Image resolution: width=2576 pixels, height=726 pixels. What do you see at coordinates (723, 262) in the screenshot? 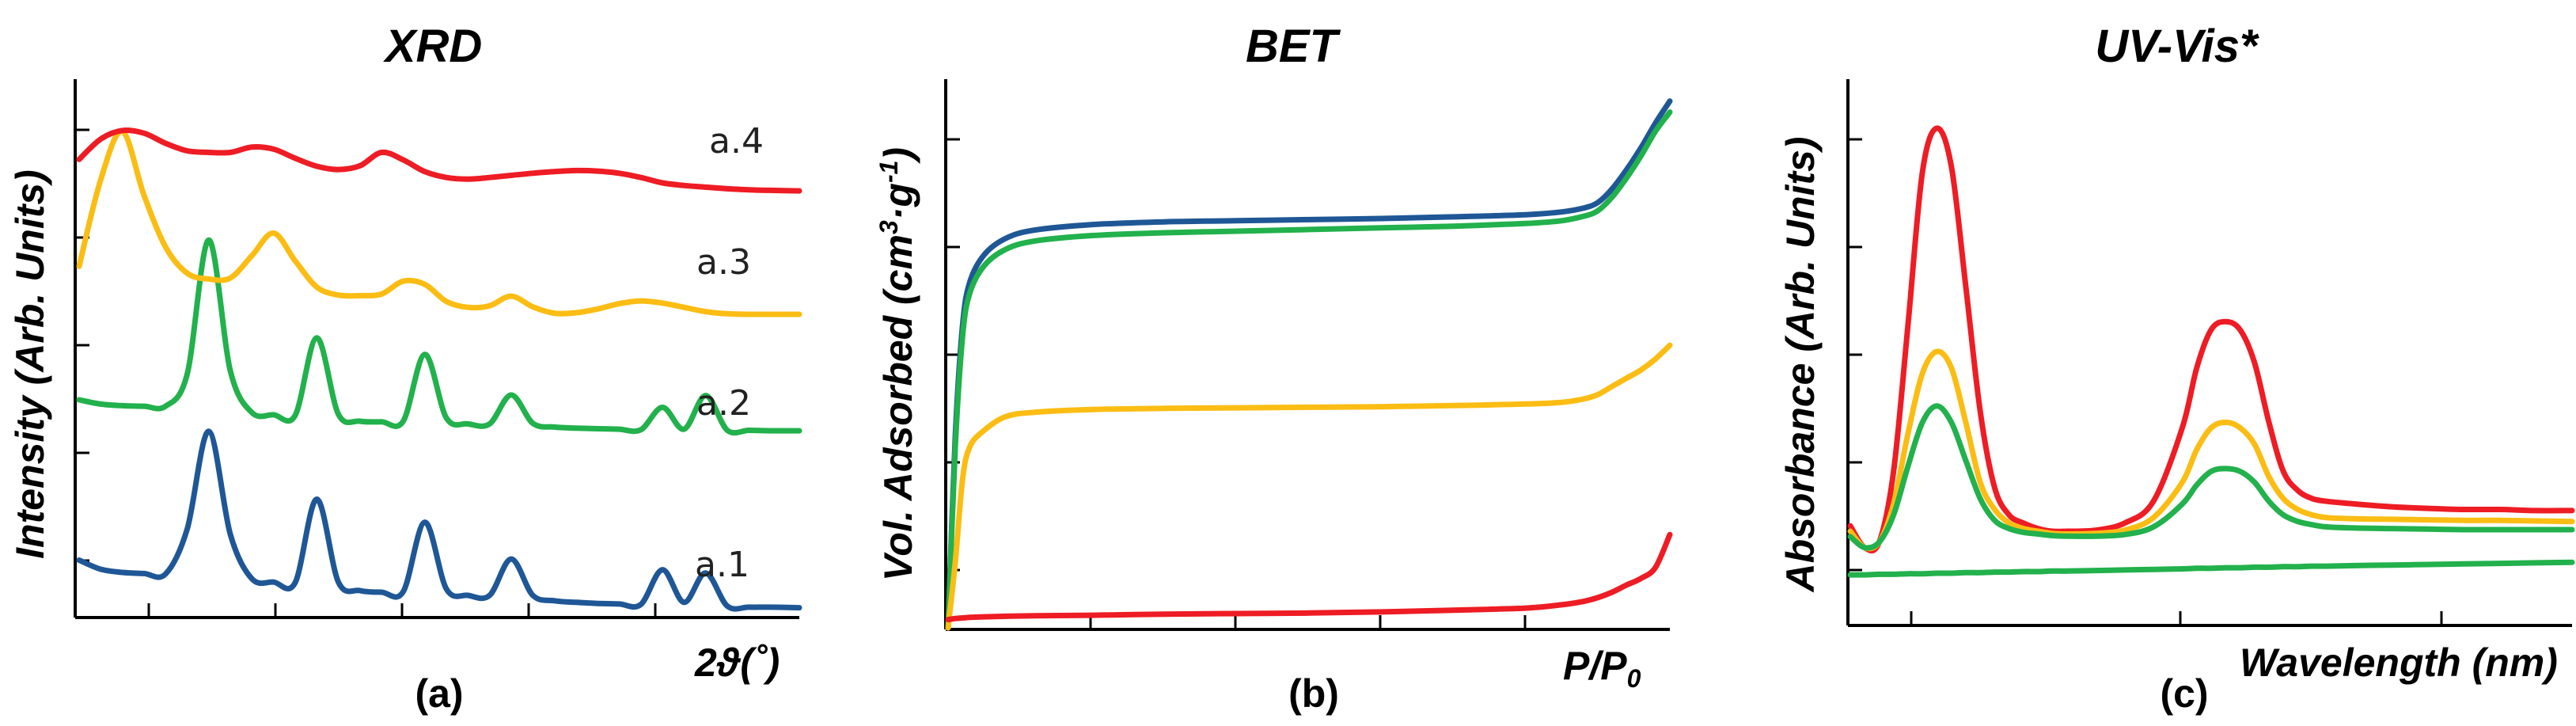
I see `xrd-label-a3: a.3` at bounding box center [723, 262].